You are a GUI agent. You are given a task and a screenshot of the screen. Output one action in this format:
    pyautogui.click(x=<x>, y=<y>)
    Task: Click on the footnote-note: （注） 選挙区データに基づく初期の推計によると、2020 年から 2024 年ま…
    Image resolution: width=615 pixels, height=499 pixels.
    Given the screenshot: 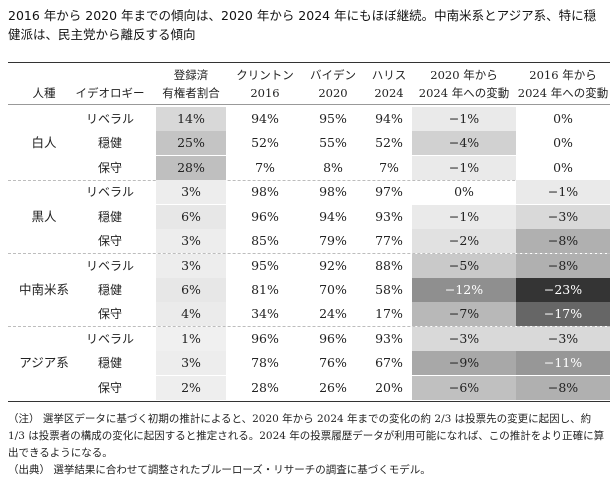 What is the action you would take?
    pyautogui.click(x=306, y=436)
    